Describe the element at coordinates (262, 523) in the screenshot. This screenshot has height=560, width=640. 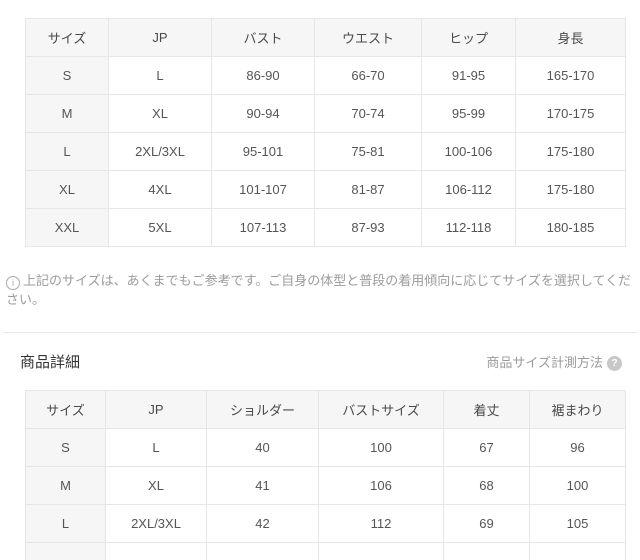
I see `table-cell: 42` at that location.